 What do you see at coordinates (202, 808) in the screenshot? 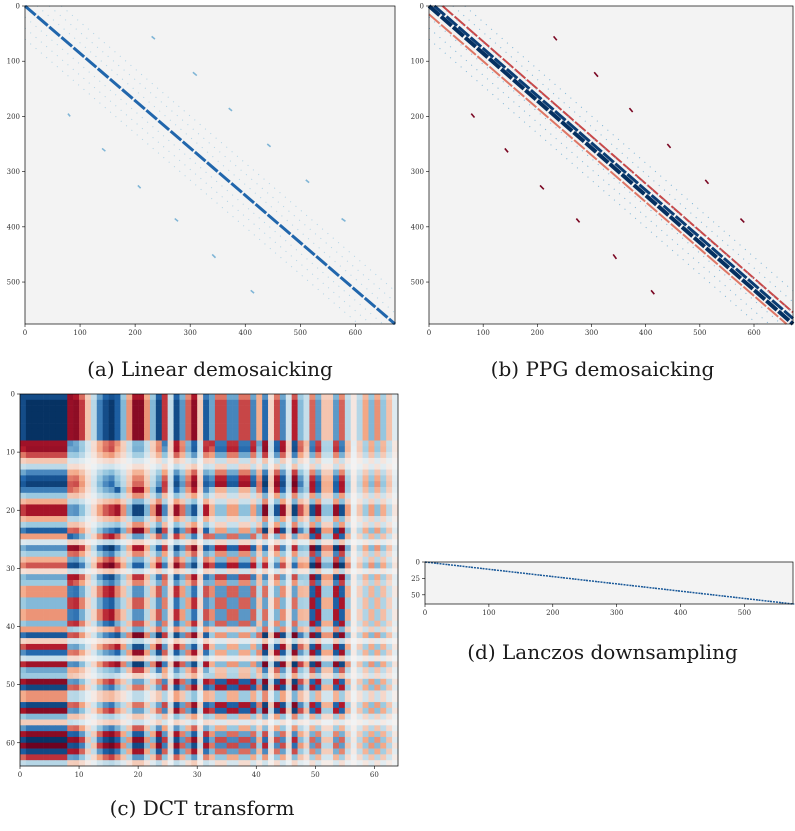
I see `caption-dct-transform: (c) DCT transform` at bounding box center [202, 808].